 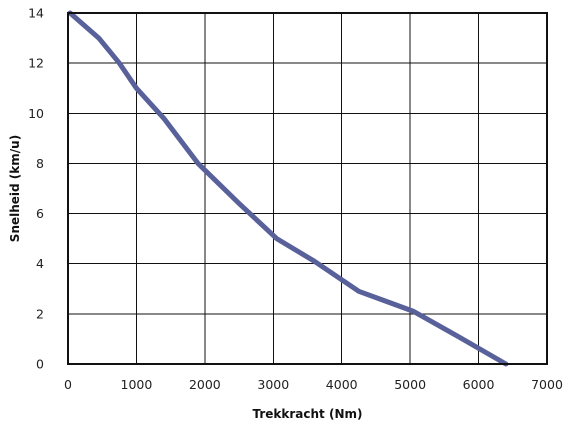 What do you see at coordinates (410, 384) in the screenshot?
I see `x-tick-label: 5000` at bounding box center [410, 384].